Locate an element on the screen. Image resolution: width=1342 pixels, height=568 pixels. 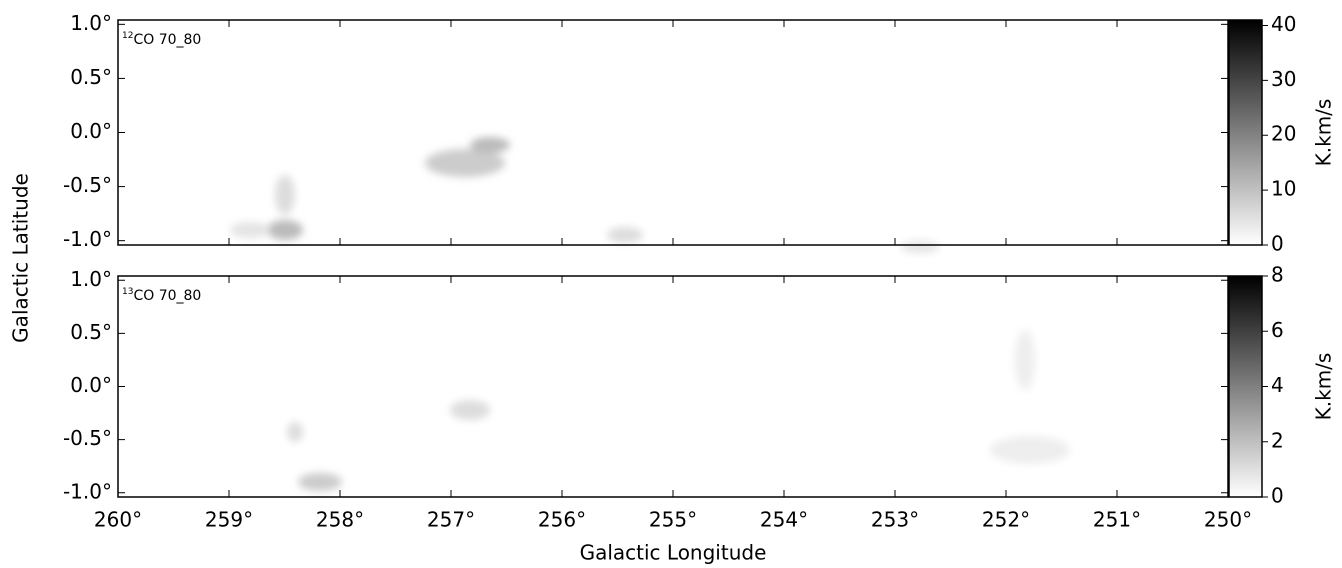
x-axis-label: Galactic Longitude is located at coordinates (673, 553).